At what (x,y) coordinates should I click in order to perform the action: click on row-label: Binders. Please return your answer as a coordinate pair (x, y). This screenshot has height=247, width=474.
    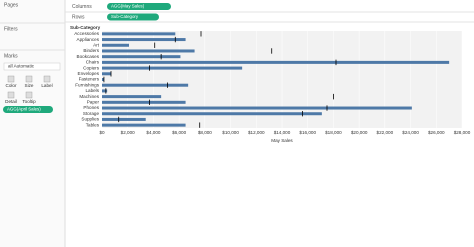
    Looking at the image, I should click on (91, 50).